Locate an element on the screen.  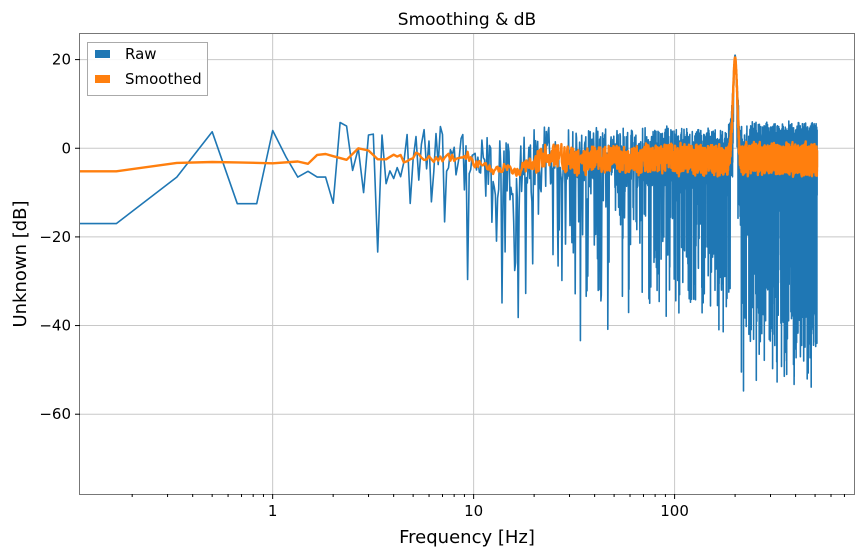
x-tick-label: 100 is located at coordinates (674, 511).